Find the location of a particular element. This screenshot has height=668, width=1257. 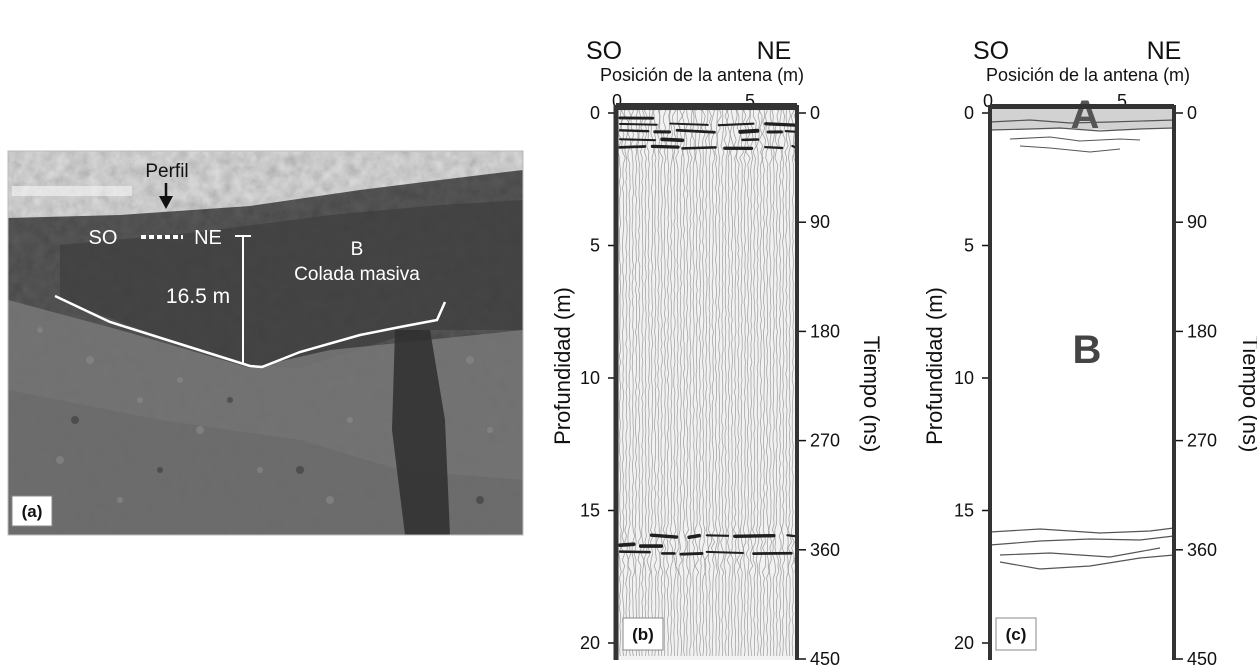

layer-a is located at coordinates (1082, 119).